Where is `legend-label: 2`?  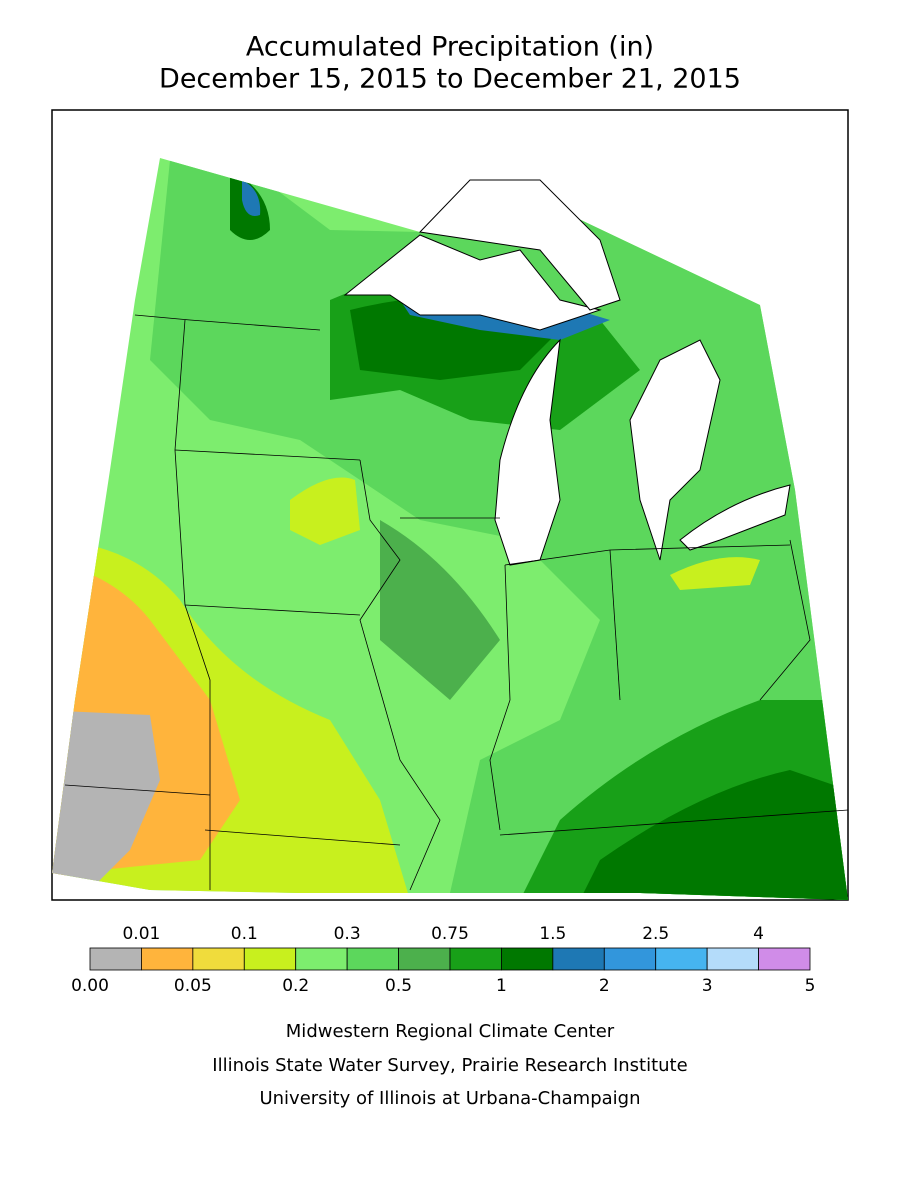
legend-label: 2 is located at coordinates (604, 986).